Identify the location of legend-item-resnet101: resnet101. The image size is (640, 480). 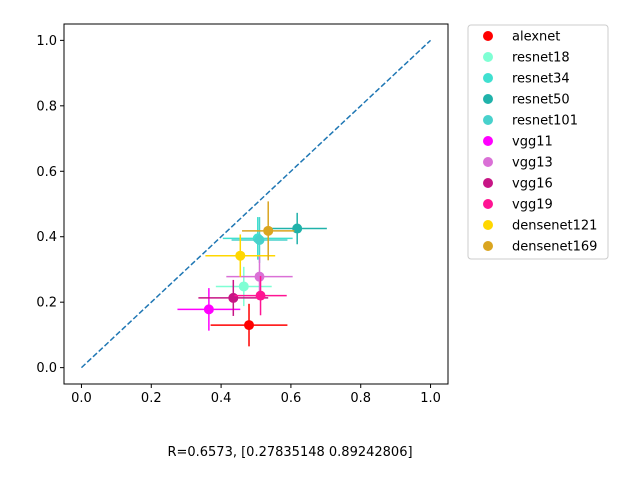
(530, 121).